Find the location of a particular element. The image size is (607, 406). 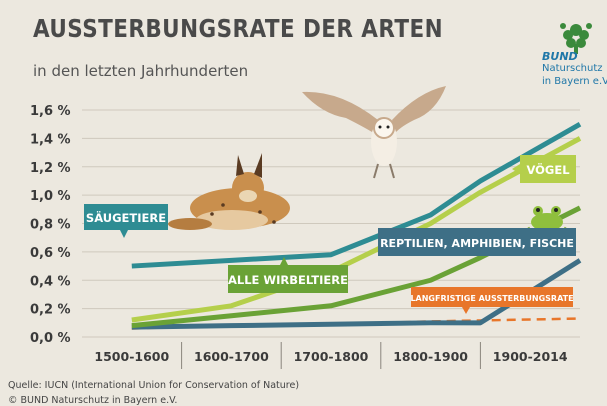

label-langfristig: LANGFRISTIGE AUSSTERBUNGSRATE is located at coordinates (492, 300).